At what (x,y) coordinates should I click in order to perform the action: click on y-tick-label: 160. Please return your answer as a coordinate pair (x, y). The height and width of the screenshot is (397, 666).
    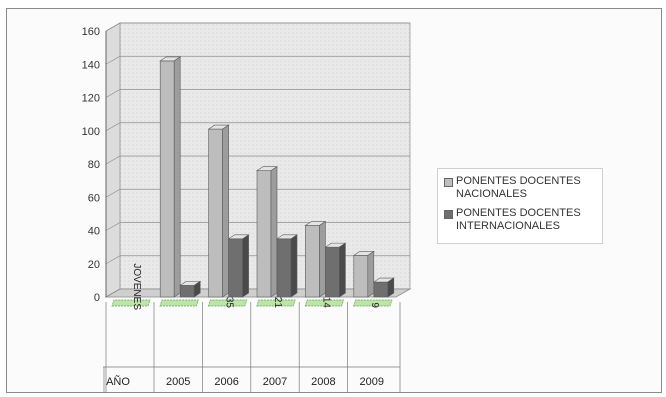
    Looking at the image, I should click on (91, 32).